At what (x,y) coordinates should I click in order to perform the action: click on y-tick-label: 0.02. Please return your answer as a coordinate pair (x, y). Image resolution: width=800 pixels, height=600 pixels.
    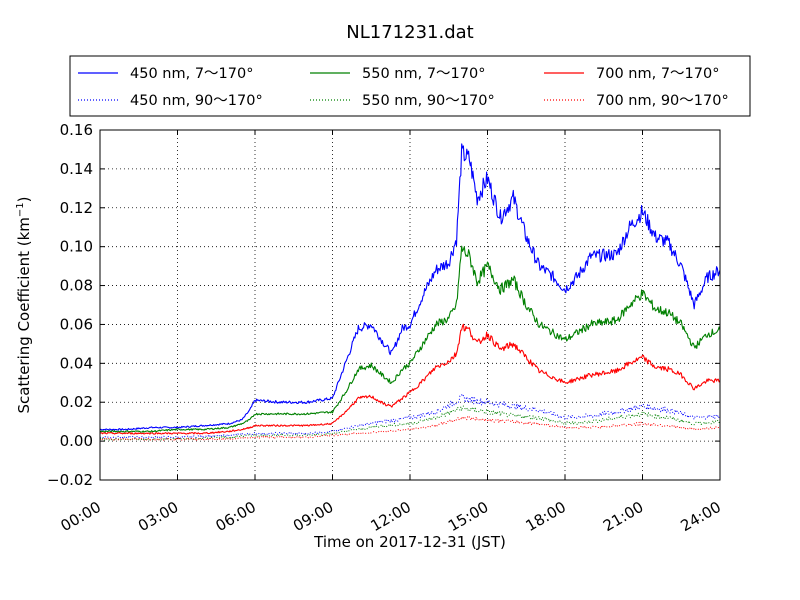
    Looking at the image, I should click on (76, 402).